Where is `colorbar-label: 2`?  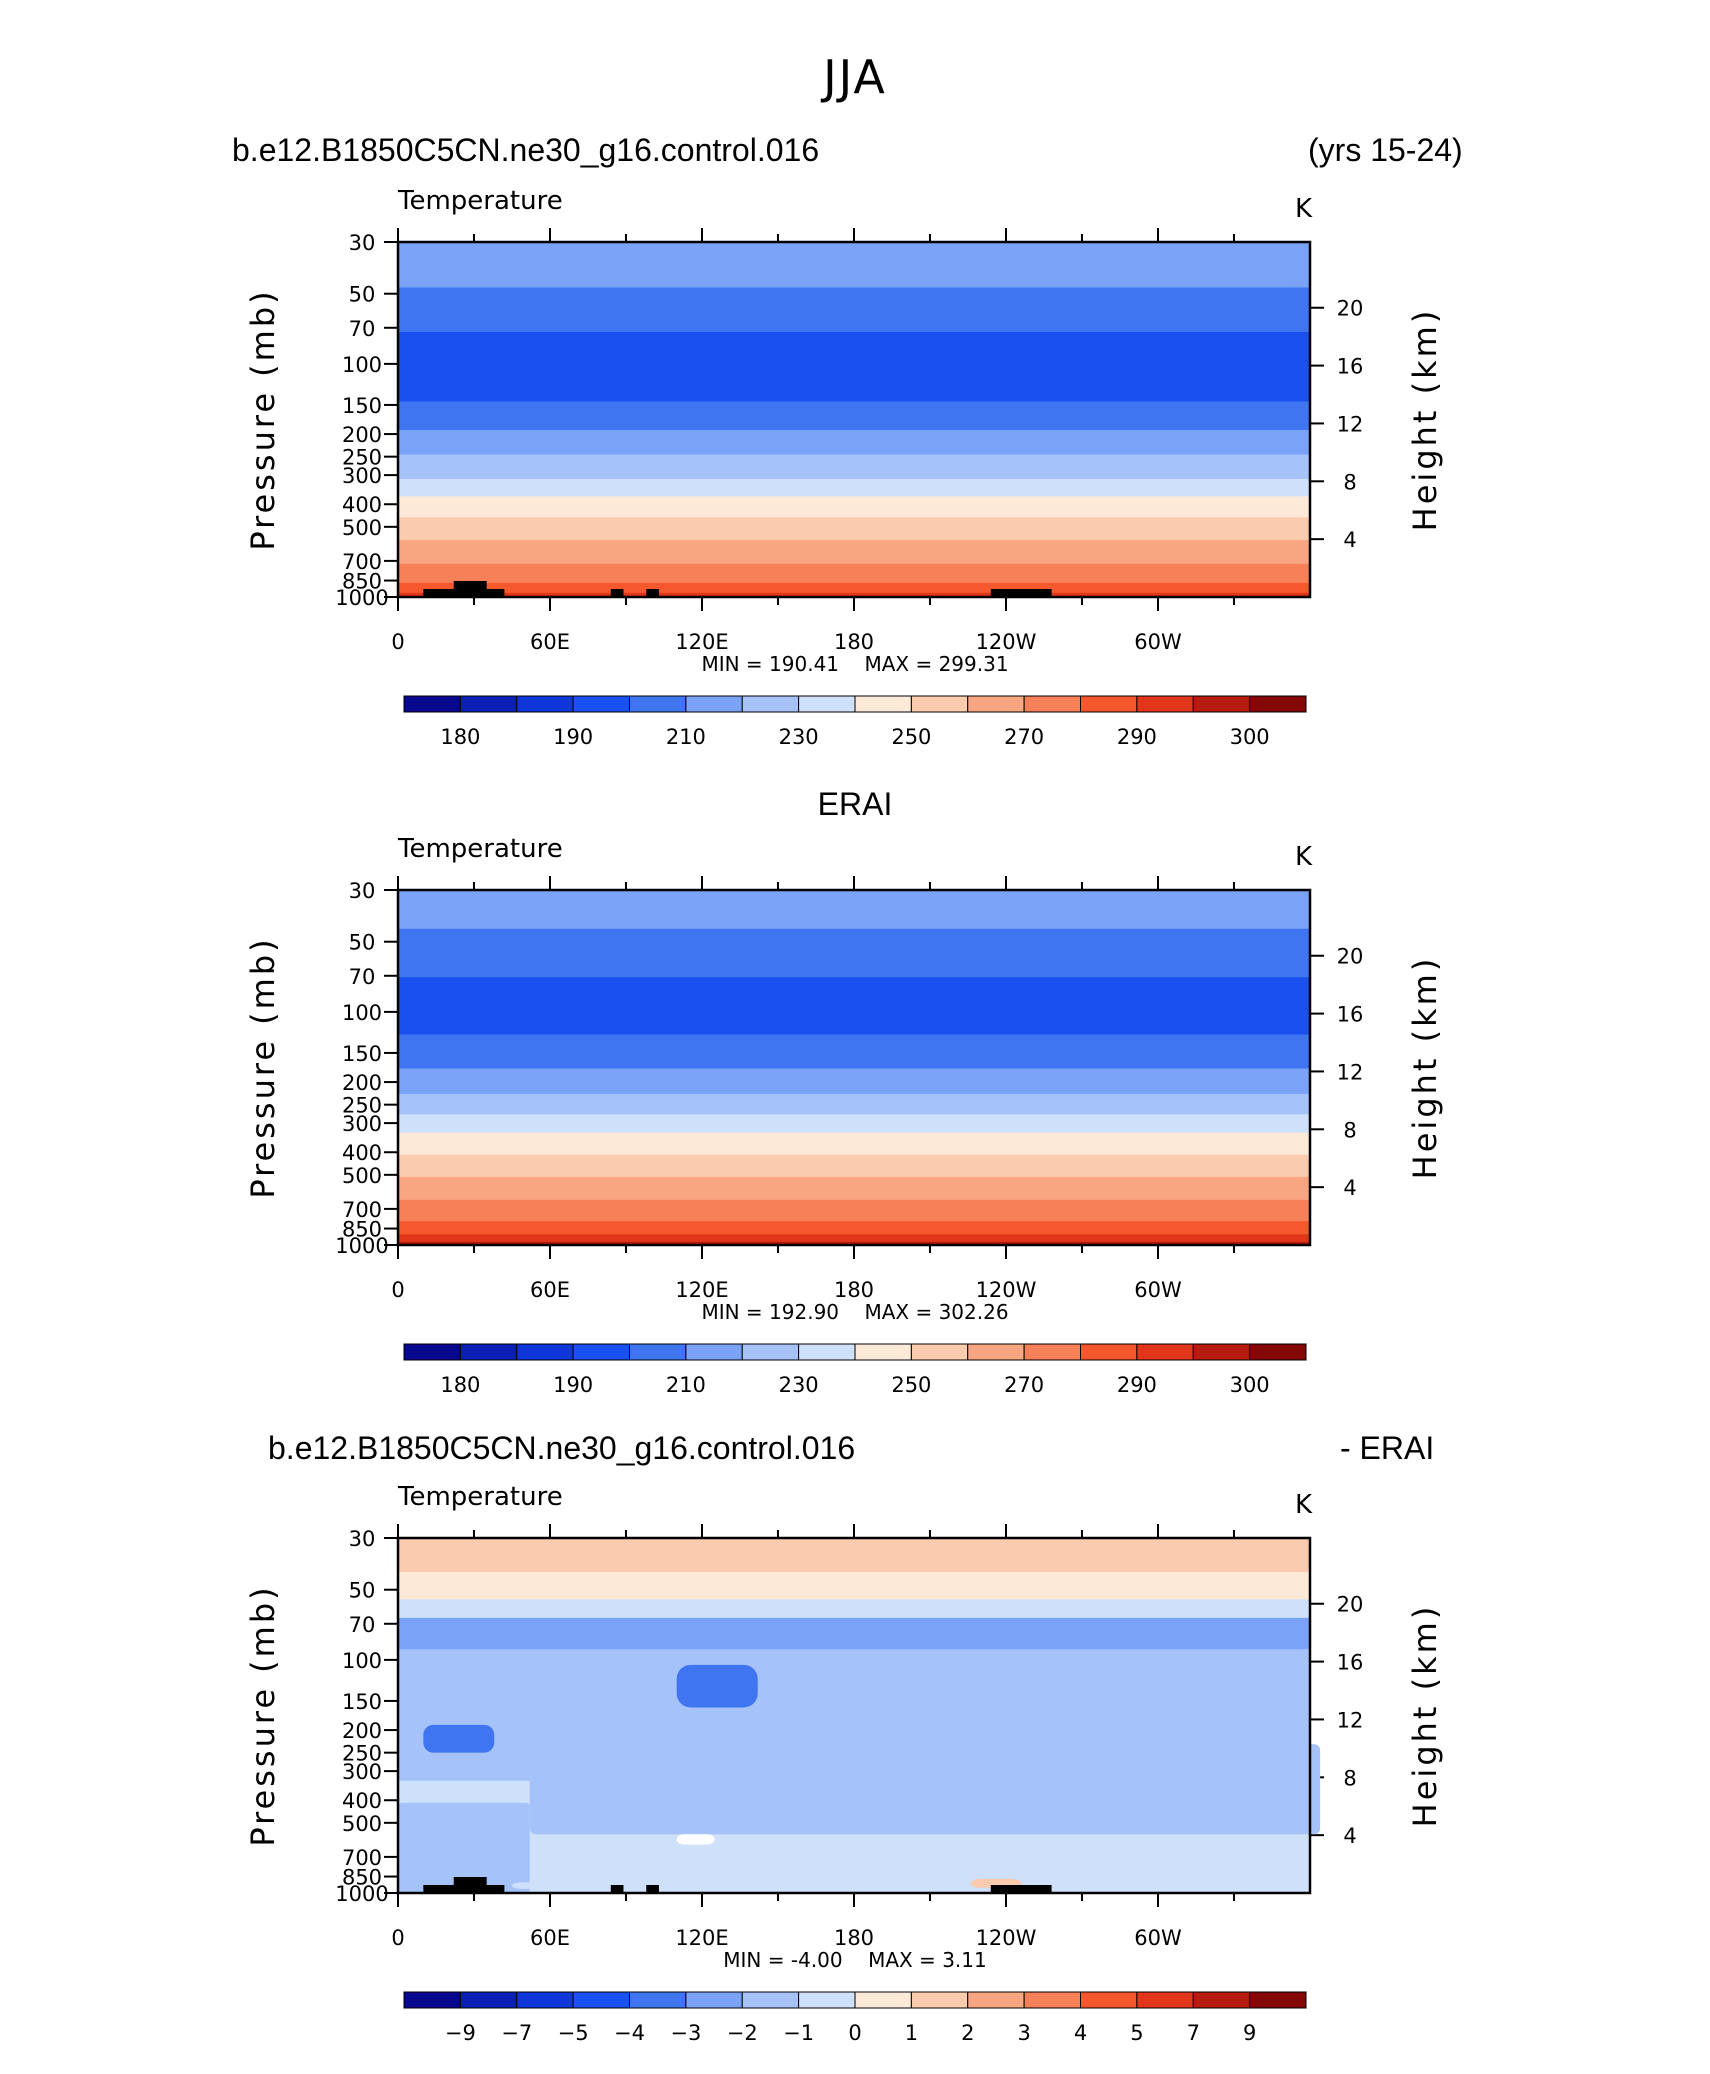 colorbar-label: 2 is located at coordinates (967, 2033).